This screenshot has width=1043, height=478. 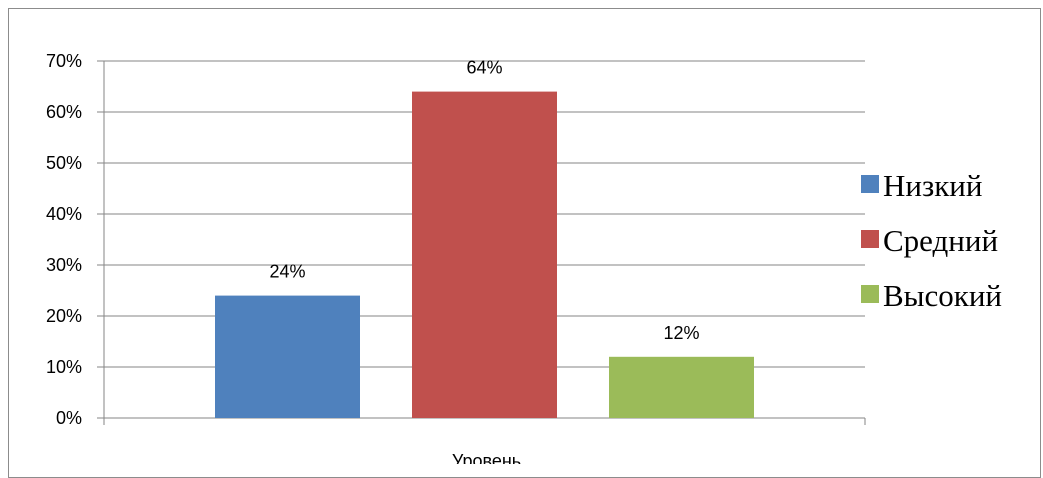 I want to click on x-axis-title: Уровень, so click(x=486, y=457).